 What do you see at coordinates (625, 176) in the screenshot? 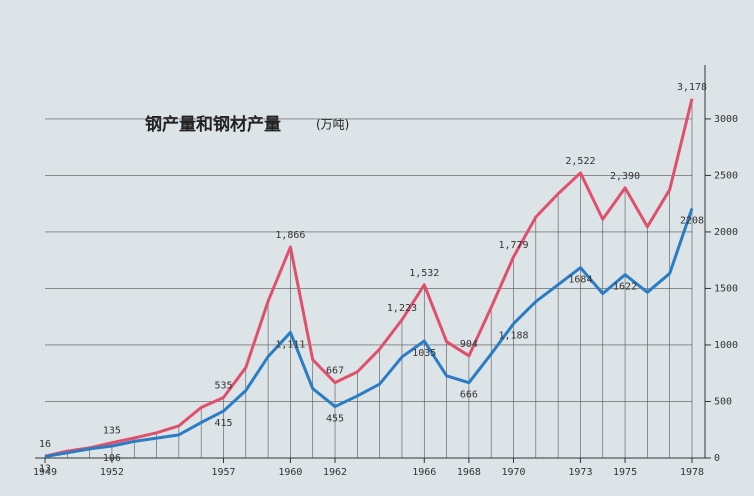
I see `data-label: 2,390` at bounding box center [625, 176].